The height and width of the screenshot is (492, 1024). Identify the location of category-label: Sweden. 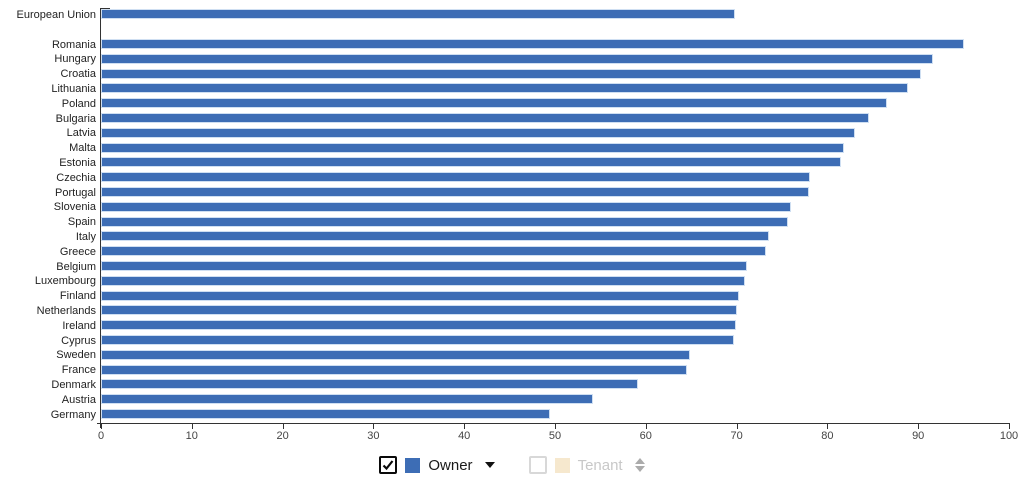
(76, 355).